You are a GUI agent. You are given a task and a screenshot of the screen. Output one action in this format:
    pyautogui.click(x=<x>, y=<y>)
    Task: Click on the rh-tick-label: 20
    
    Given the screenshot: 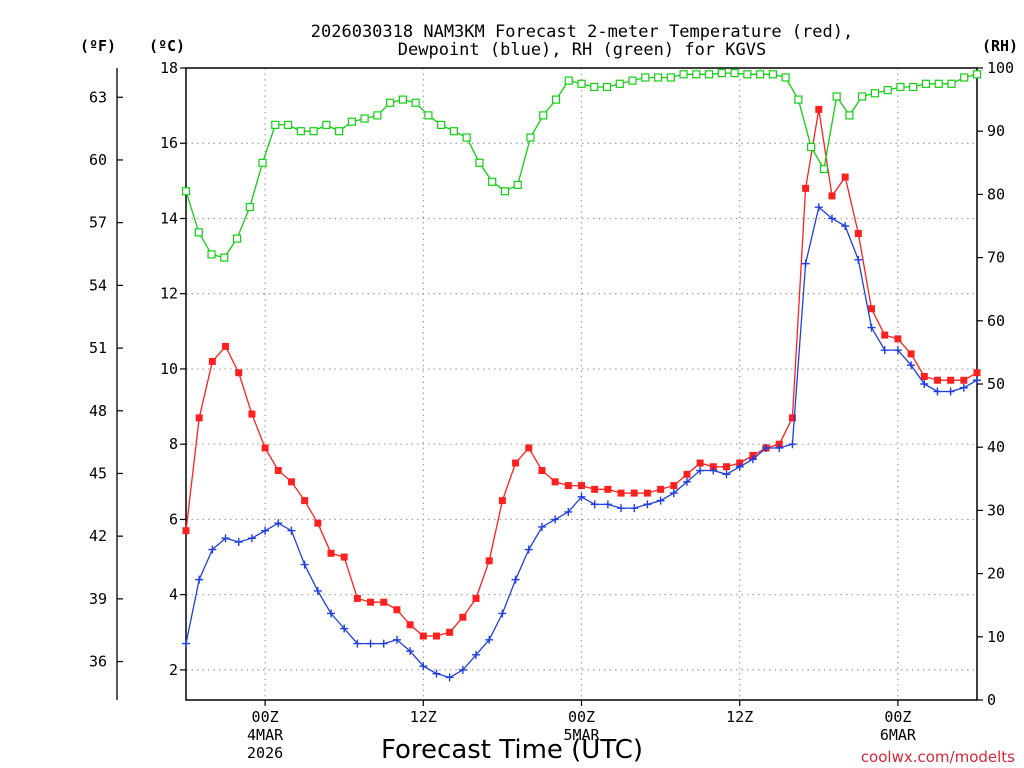 What is the action you would take?
    pyautogui.click(x=996, y=574)
    